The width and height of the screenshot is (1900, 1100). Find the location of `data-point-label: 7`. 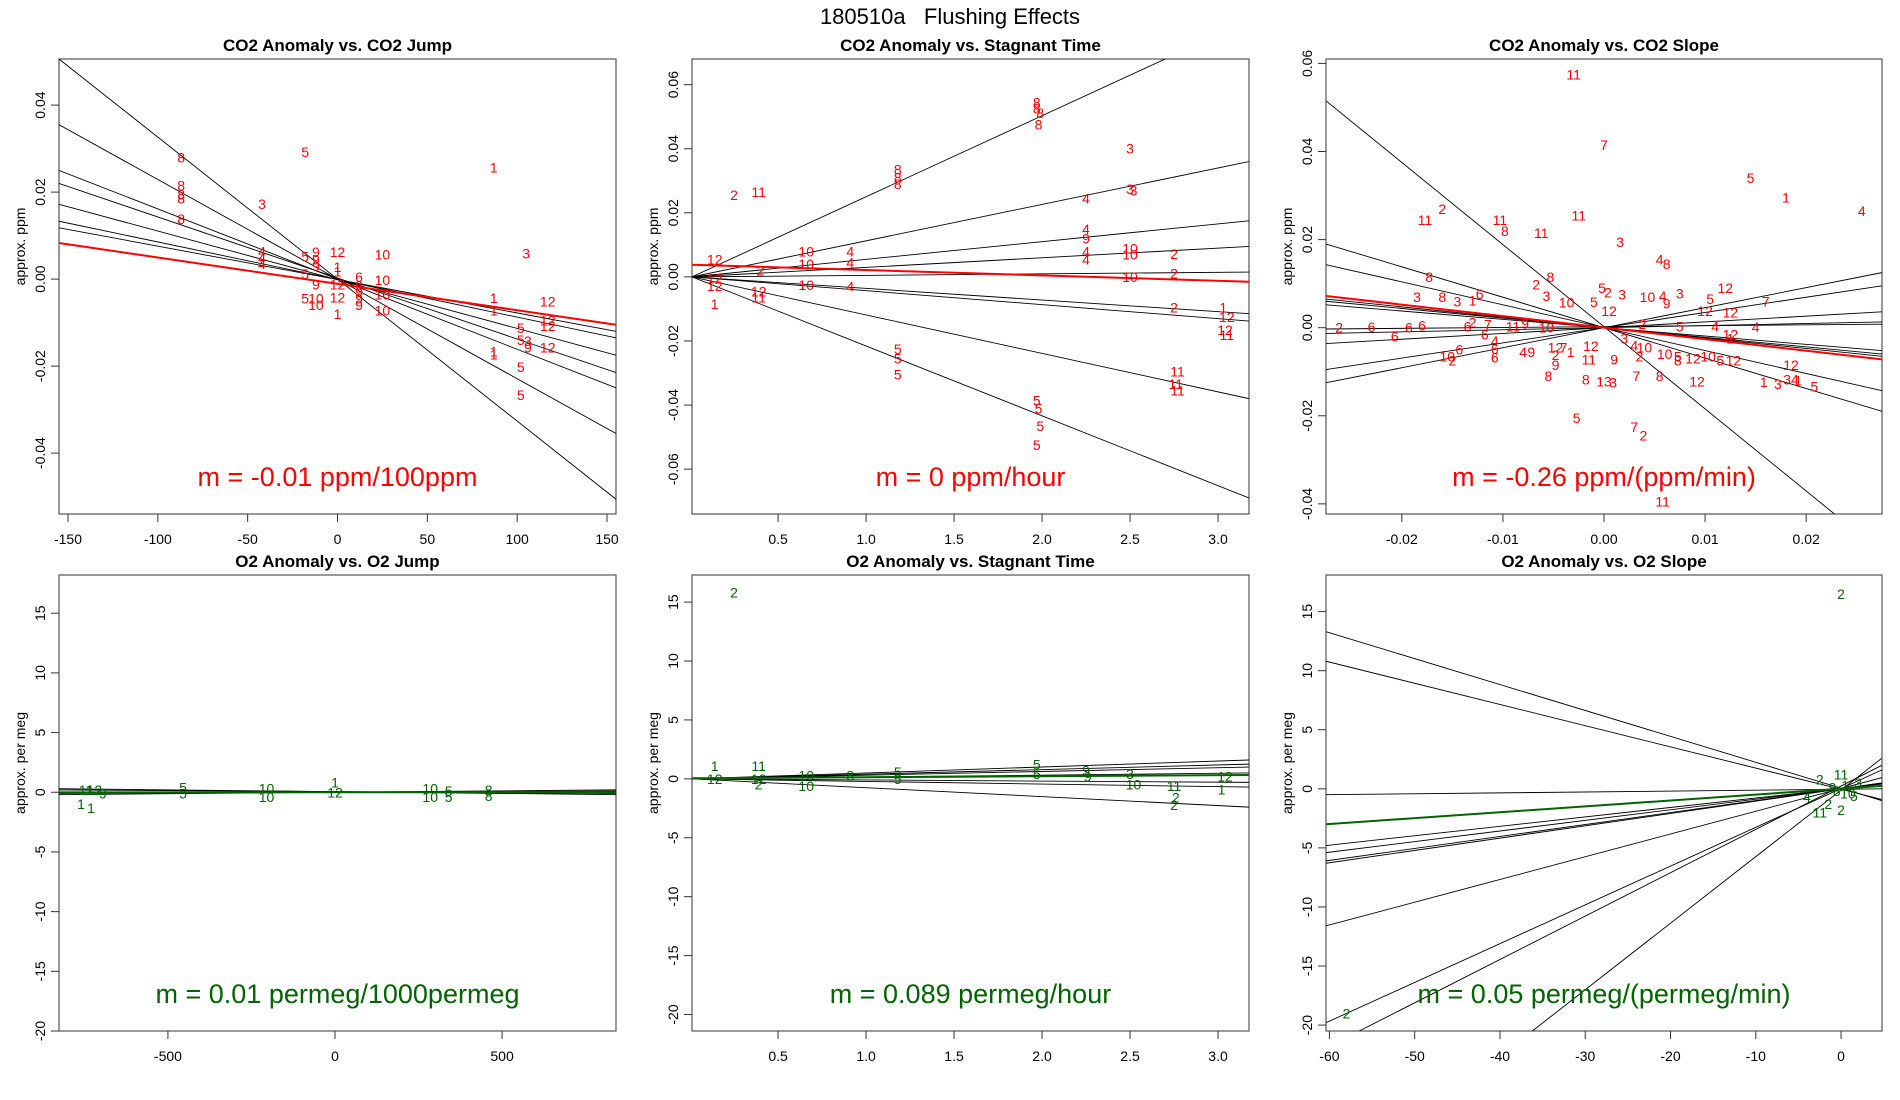

data-point-label: 7 is located at coordinates (1564, 348).